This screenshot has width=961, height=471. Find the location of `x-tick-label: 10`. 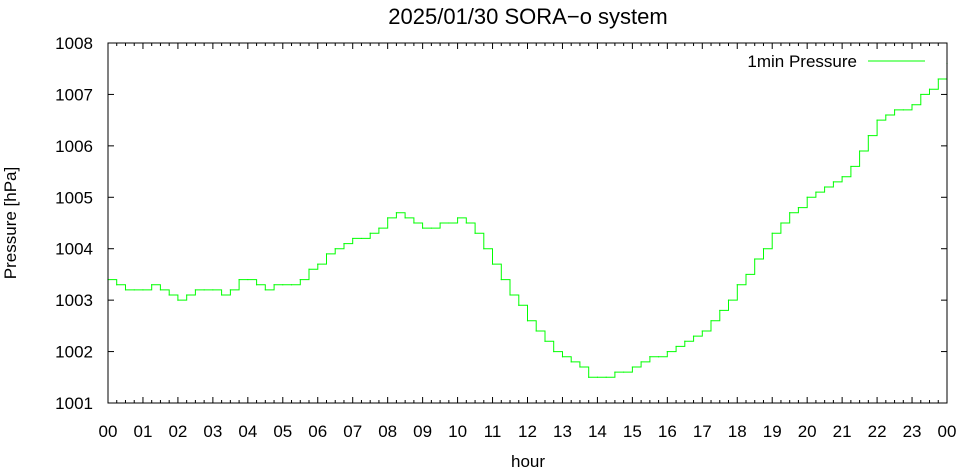

x-tick-label: 10 is located at coordinates (457, 431).